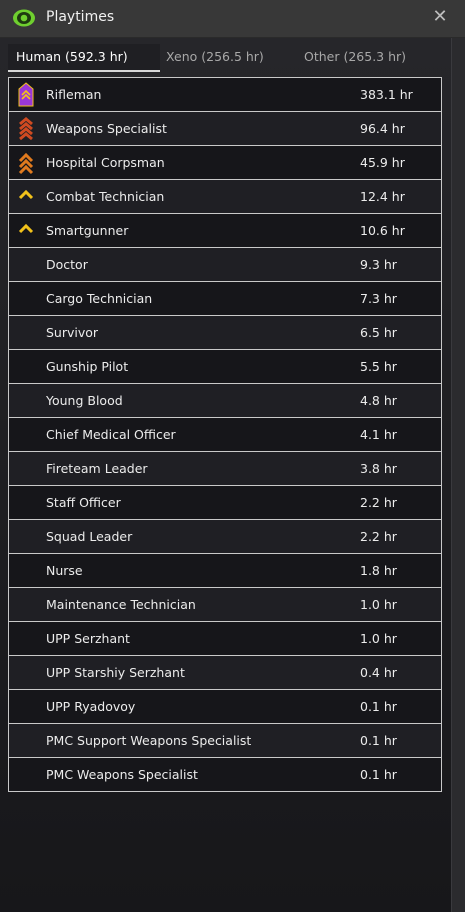 The height and width of the screenshot is (912, 465). I want to click on role-name: Squad Leader, so click(89, 536).